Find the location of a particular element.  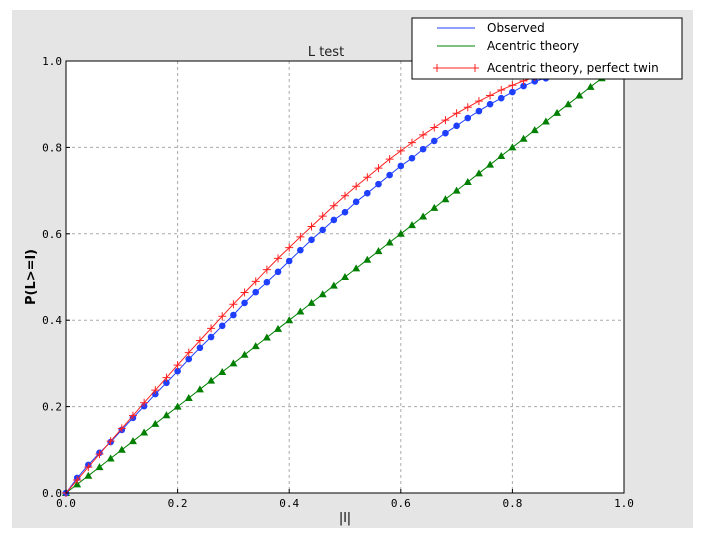

x-tick-label: 1.0 is located at coordinates (624, 503).